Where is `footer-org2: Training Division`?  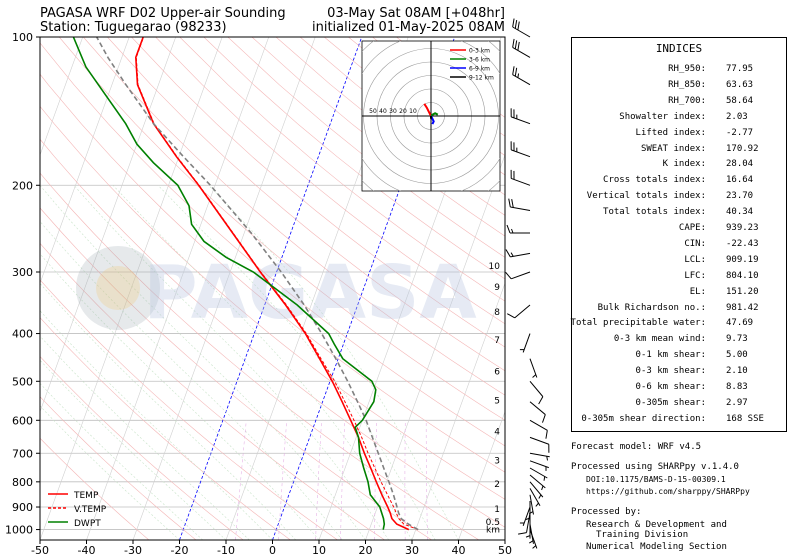 footer-org2: Training Division is located at coordinates (642, 535).